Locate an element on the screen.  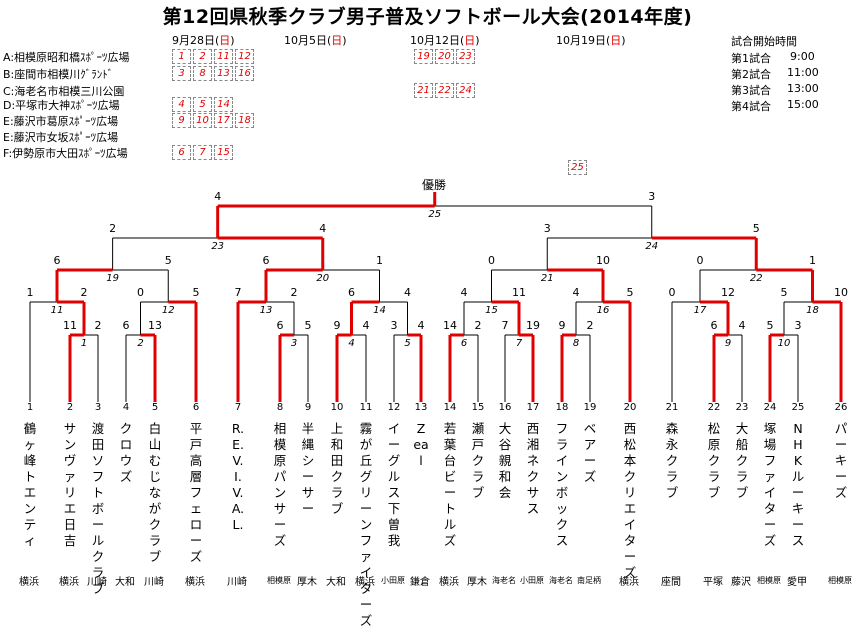
team-number: 13 is located at coordinates (421, 407).